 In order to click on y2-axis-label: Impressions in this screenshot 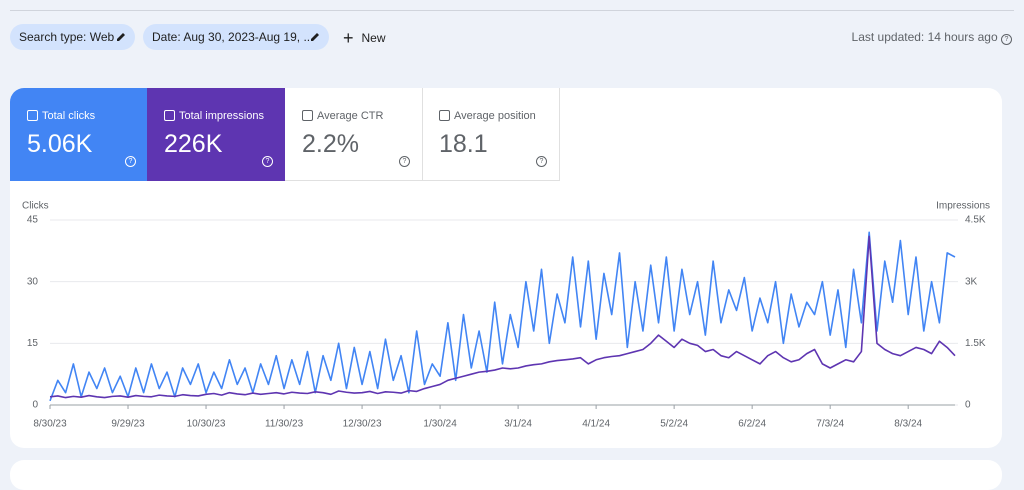, I will do `click(963, 206)`.